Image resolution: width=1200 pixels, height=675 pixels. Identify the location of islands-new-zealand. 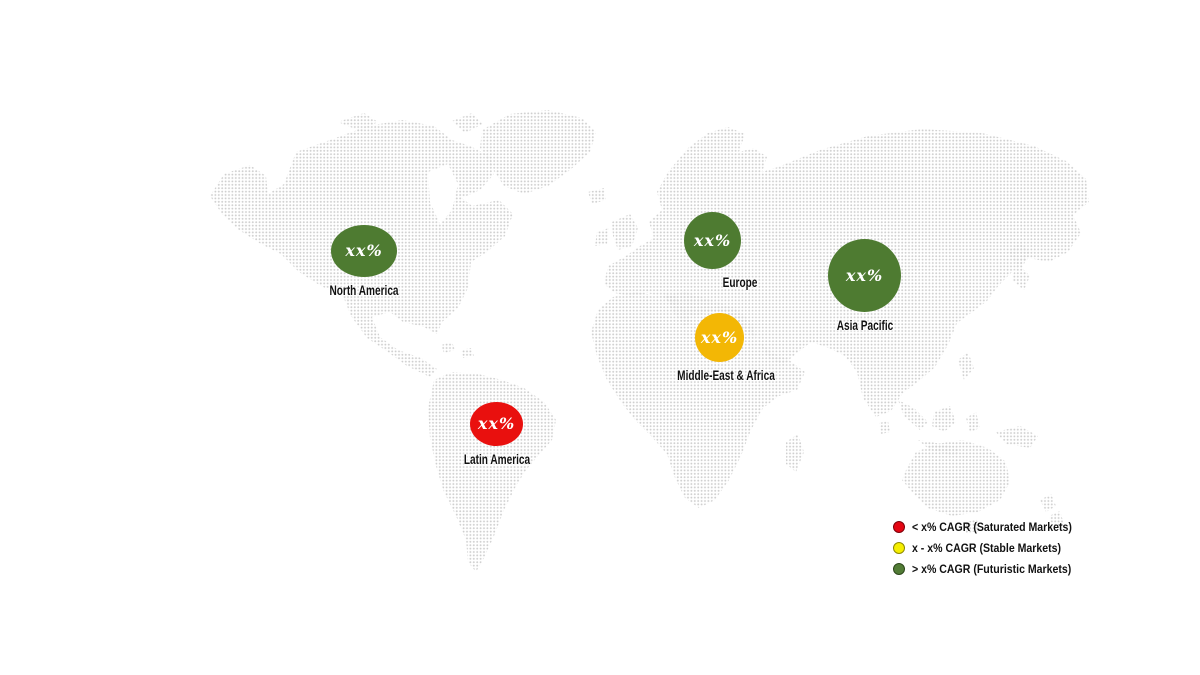
(1052, 511).